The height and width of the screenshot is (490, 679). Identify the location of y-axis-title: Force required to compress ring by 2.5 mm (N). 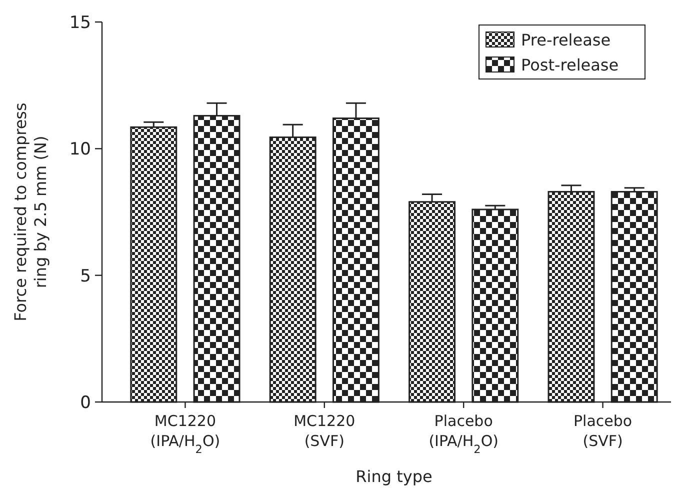
(30, 212).